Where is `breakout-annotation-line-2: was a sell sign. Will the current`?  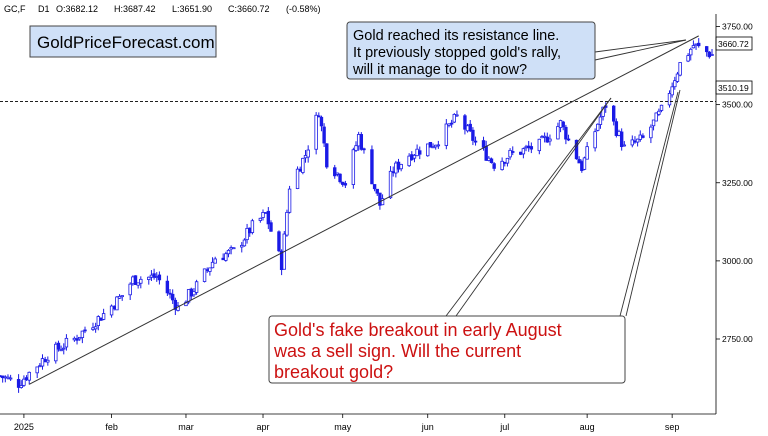 breakout-annotation-line-2: was a sell sign. Will the current is located at coordinates (397, 351).